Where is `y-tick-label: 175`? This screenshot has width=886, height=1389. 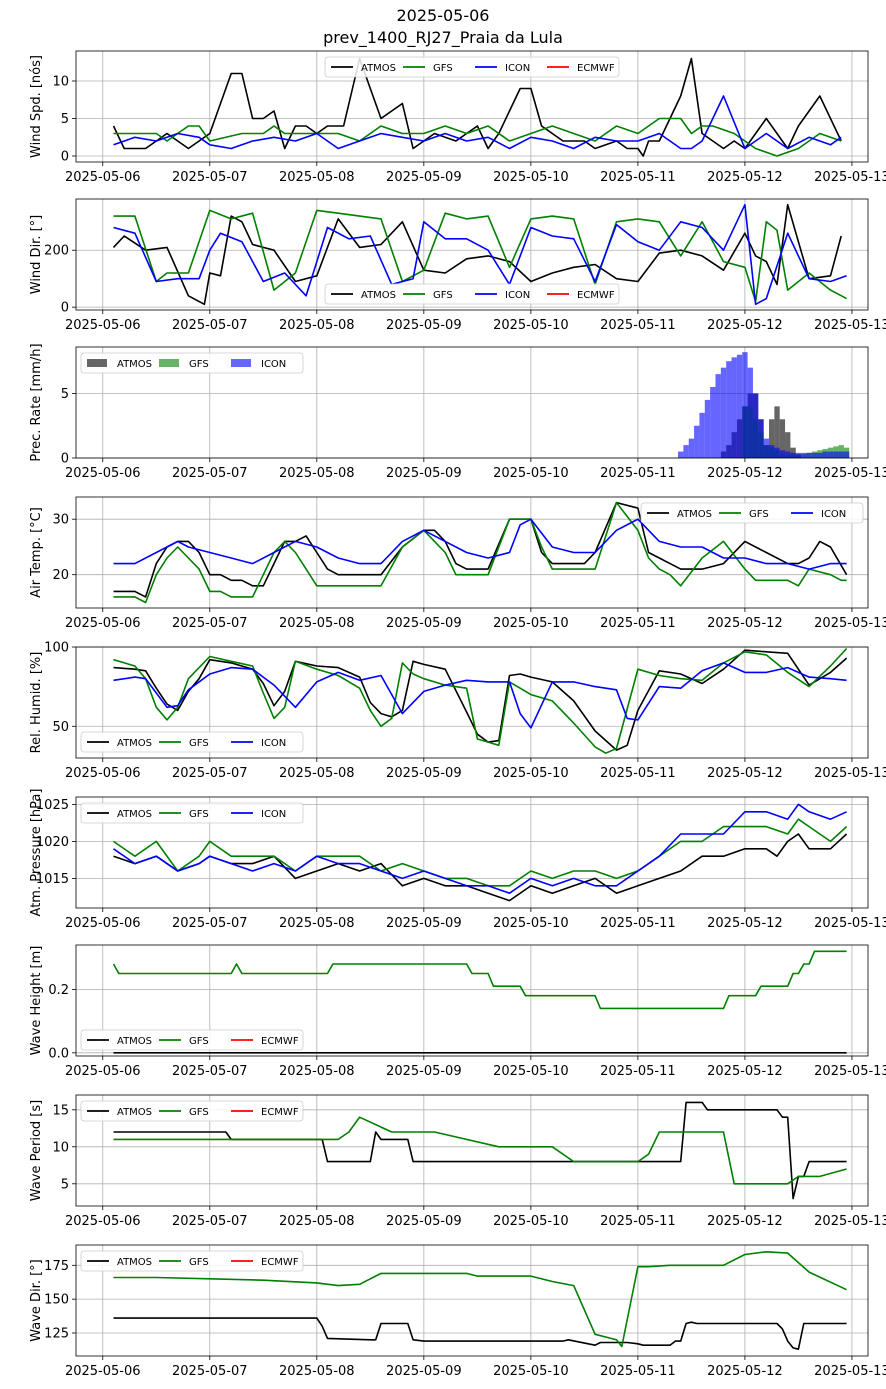
y-tick-label: 175 is located at coordinates (56, 1266).